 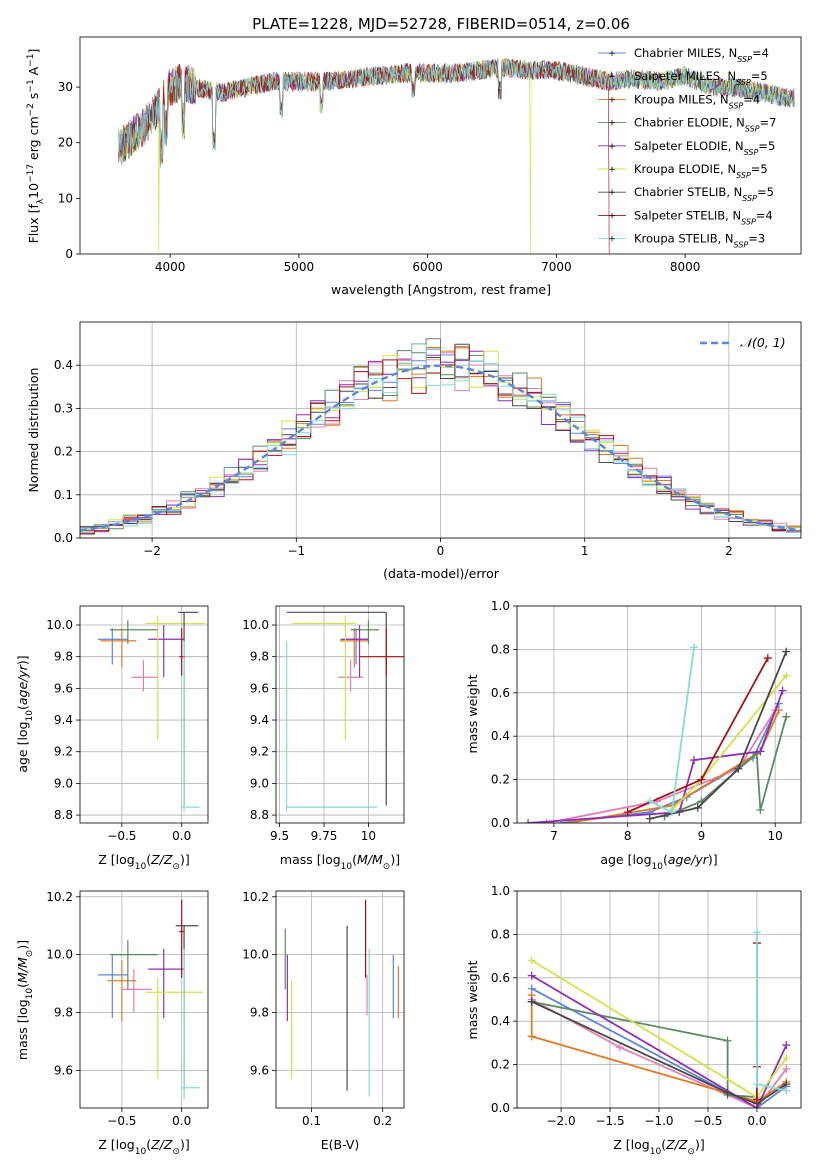 I want to click on tick-label-x: 5000, so click(x=299, y=267).